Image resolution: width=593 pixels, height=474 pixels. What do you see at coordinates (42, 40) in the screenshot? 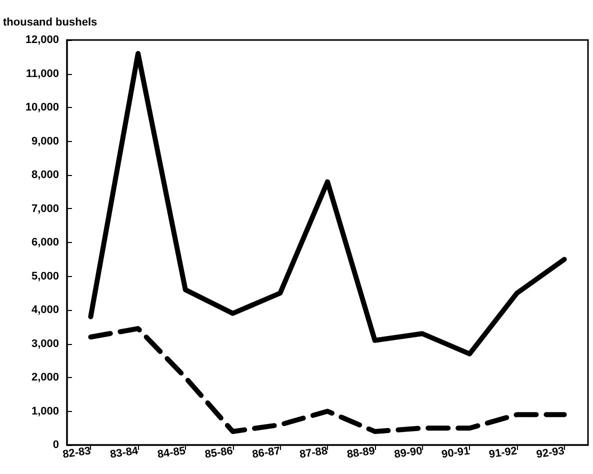
I see `y-tick-label: 12,000` at bounding box center [42, 40].